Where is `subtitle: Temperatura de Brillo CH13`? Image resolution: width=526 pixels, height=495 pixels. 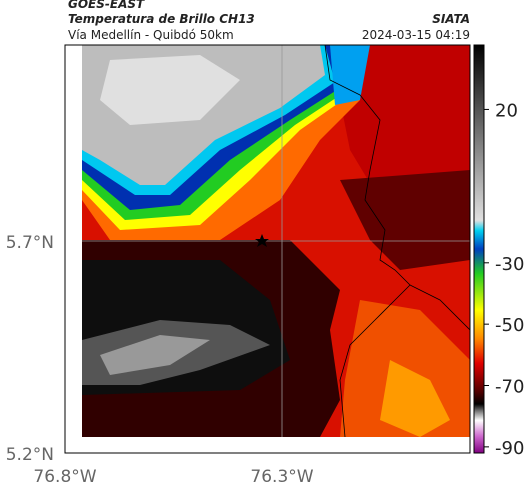 subtitle: Temperatura de Brillo CH13 is located at coordinates (161, 19).